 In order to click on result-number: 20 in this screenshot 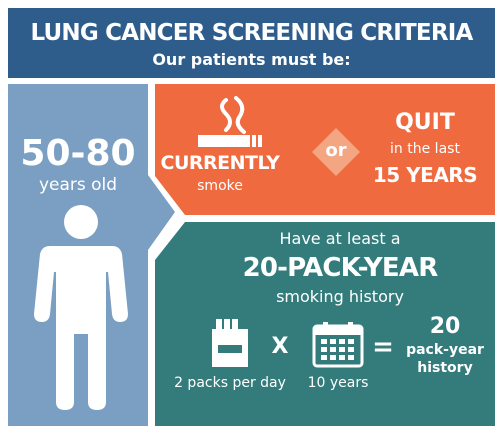, I will do `click(445, 326)`.